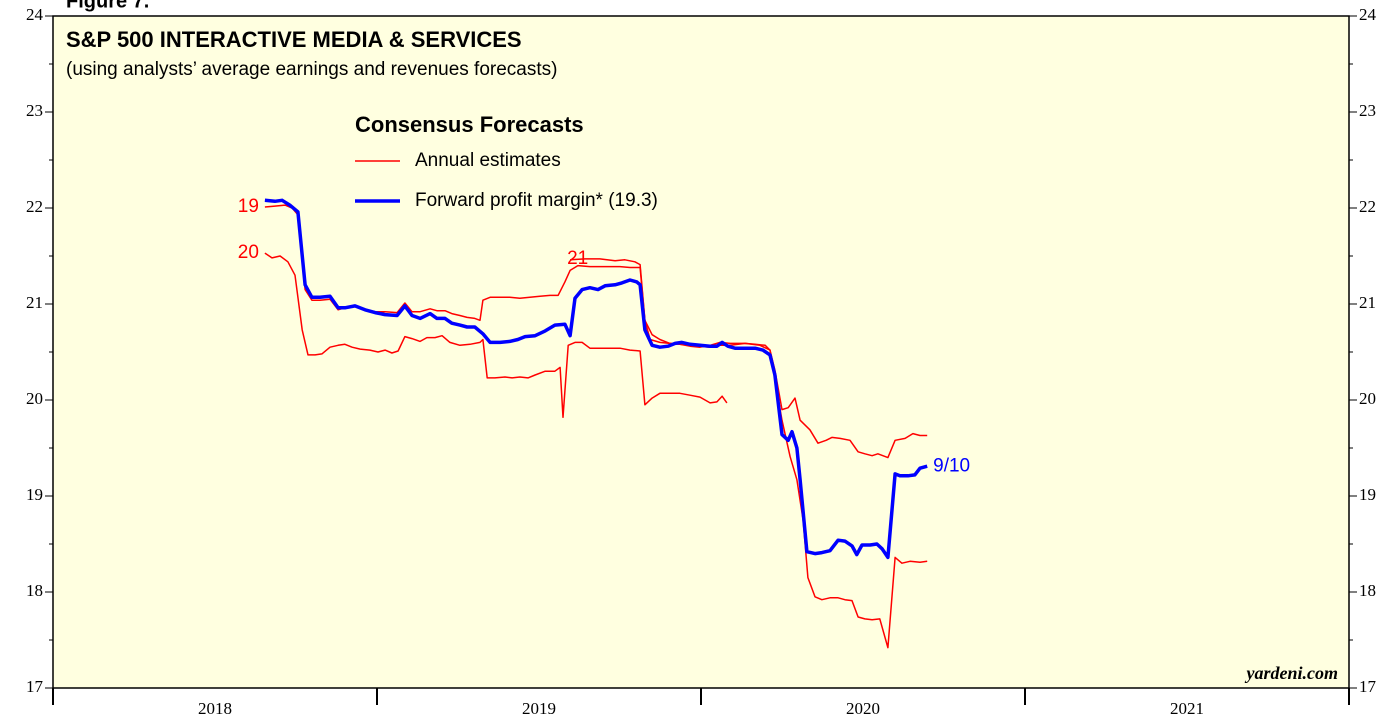  What do you see at coordinates (248, 252) in the screenshot?
I see `series-label: 20` at bounding box center [248, 252].